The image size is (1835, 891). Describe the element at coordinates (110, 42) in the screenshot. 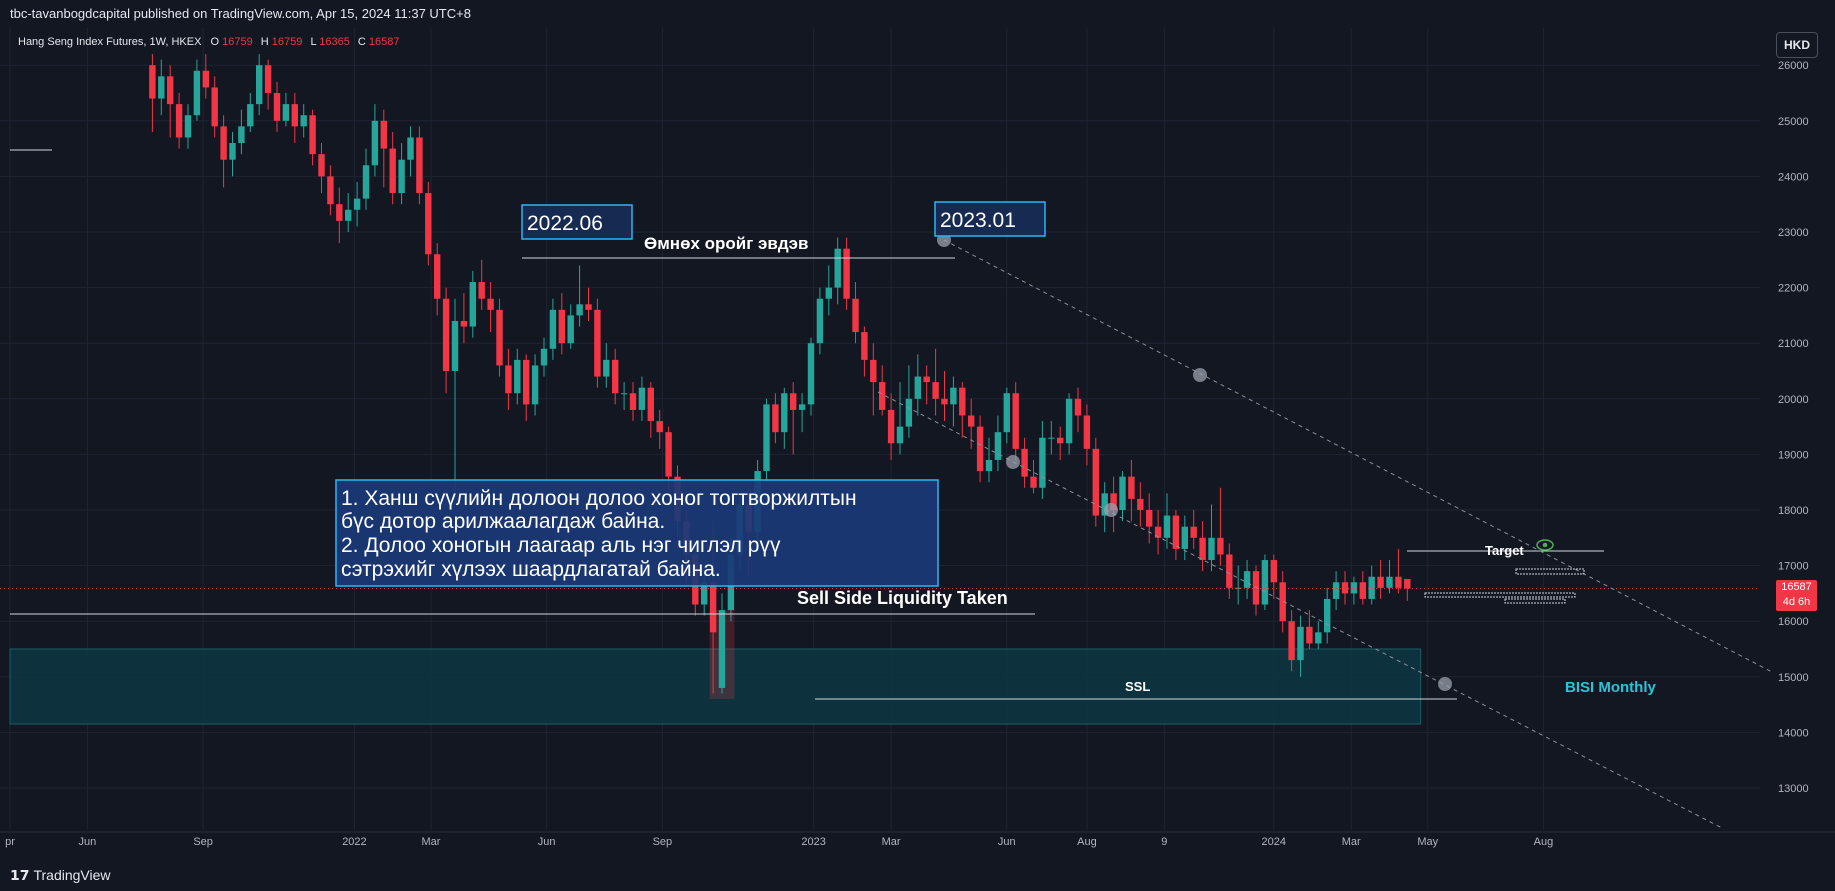

I see `symbol-name: Hang Seng Index Futures, 1W, HKEX` at that location.